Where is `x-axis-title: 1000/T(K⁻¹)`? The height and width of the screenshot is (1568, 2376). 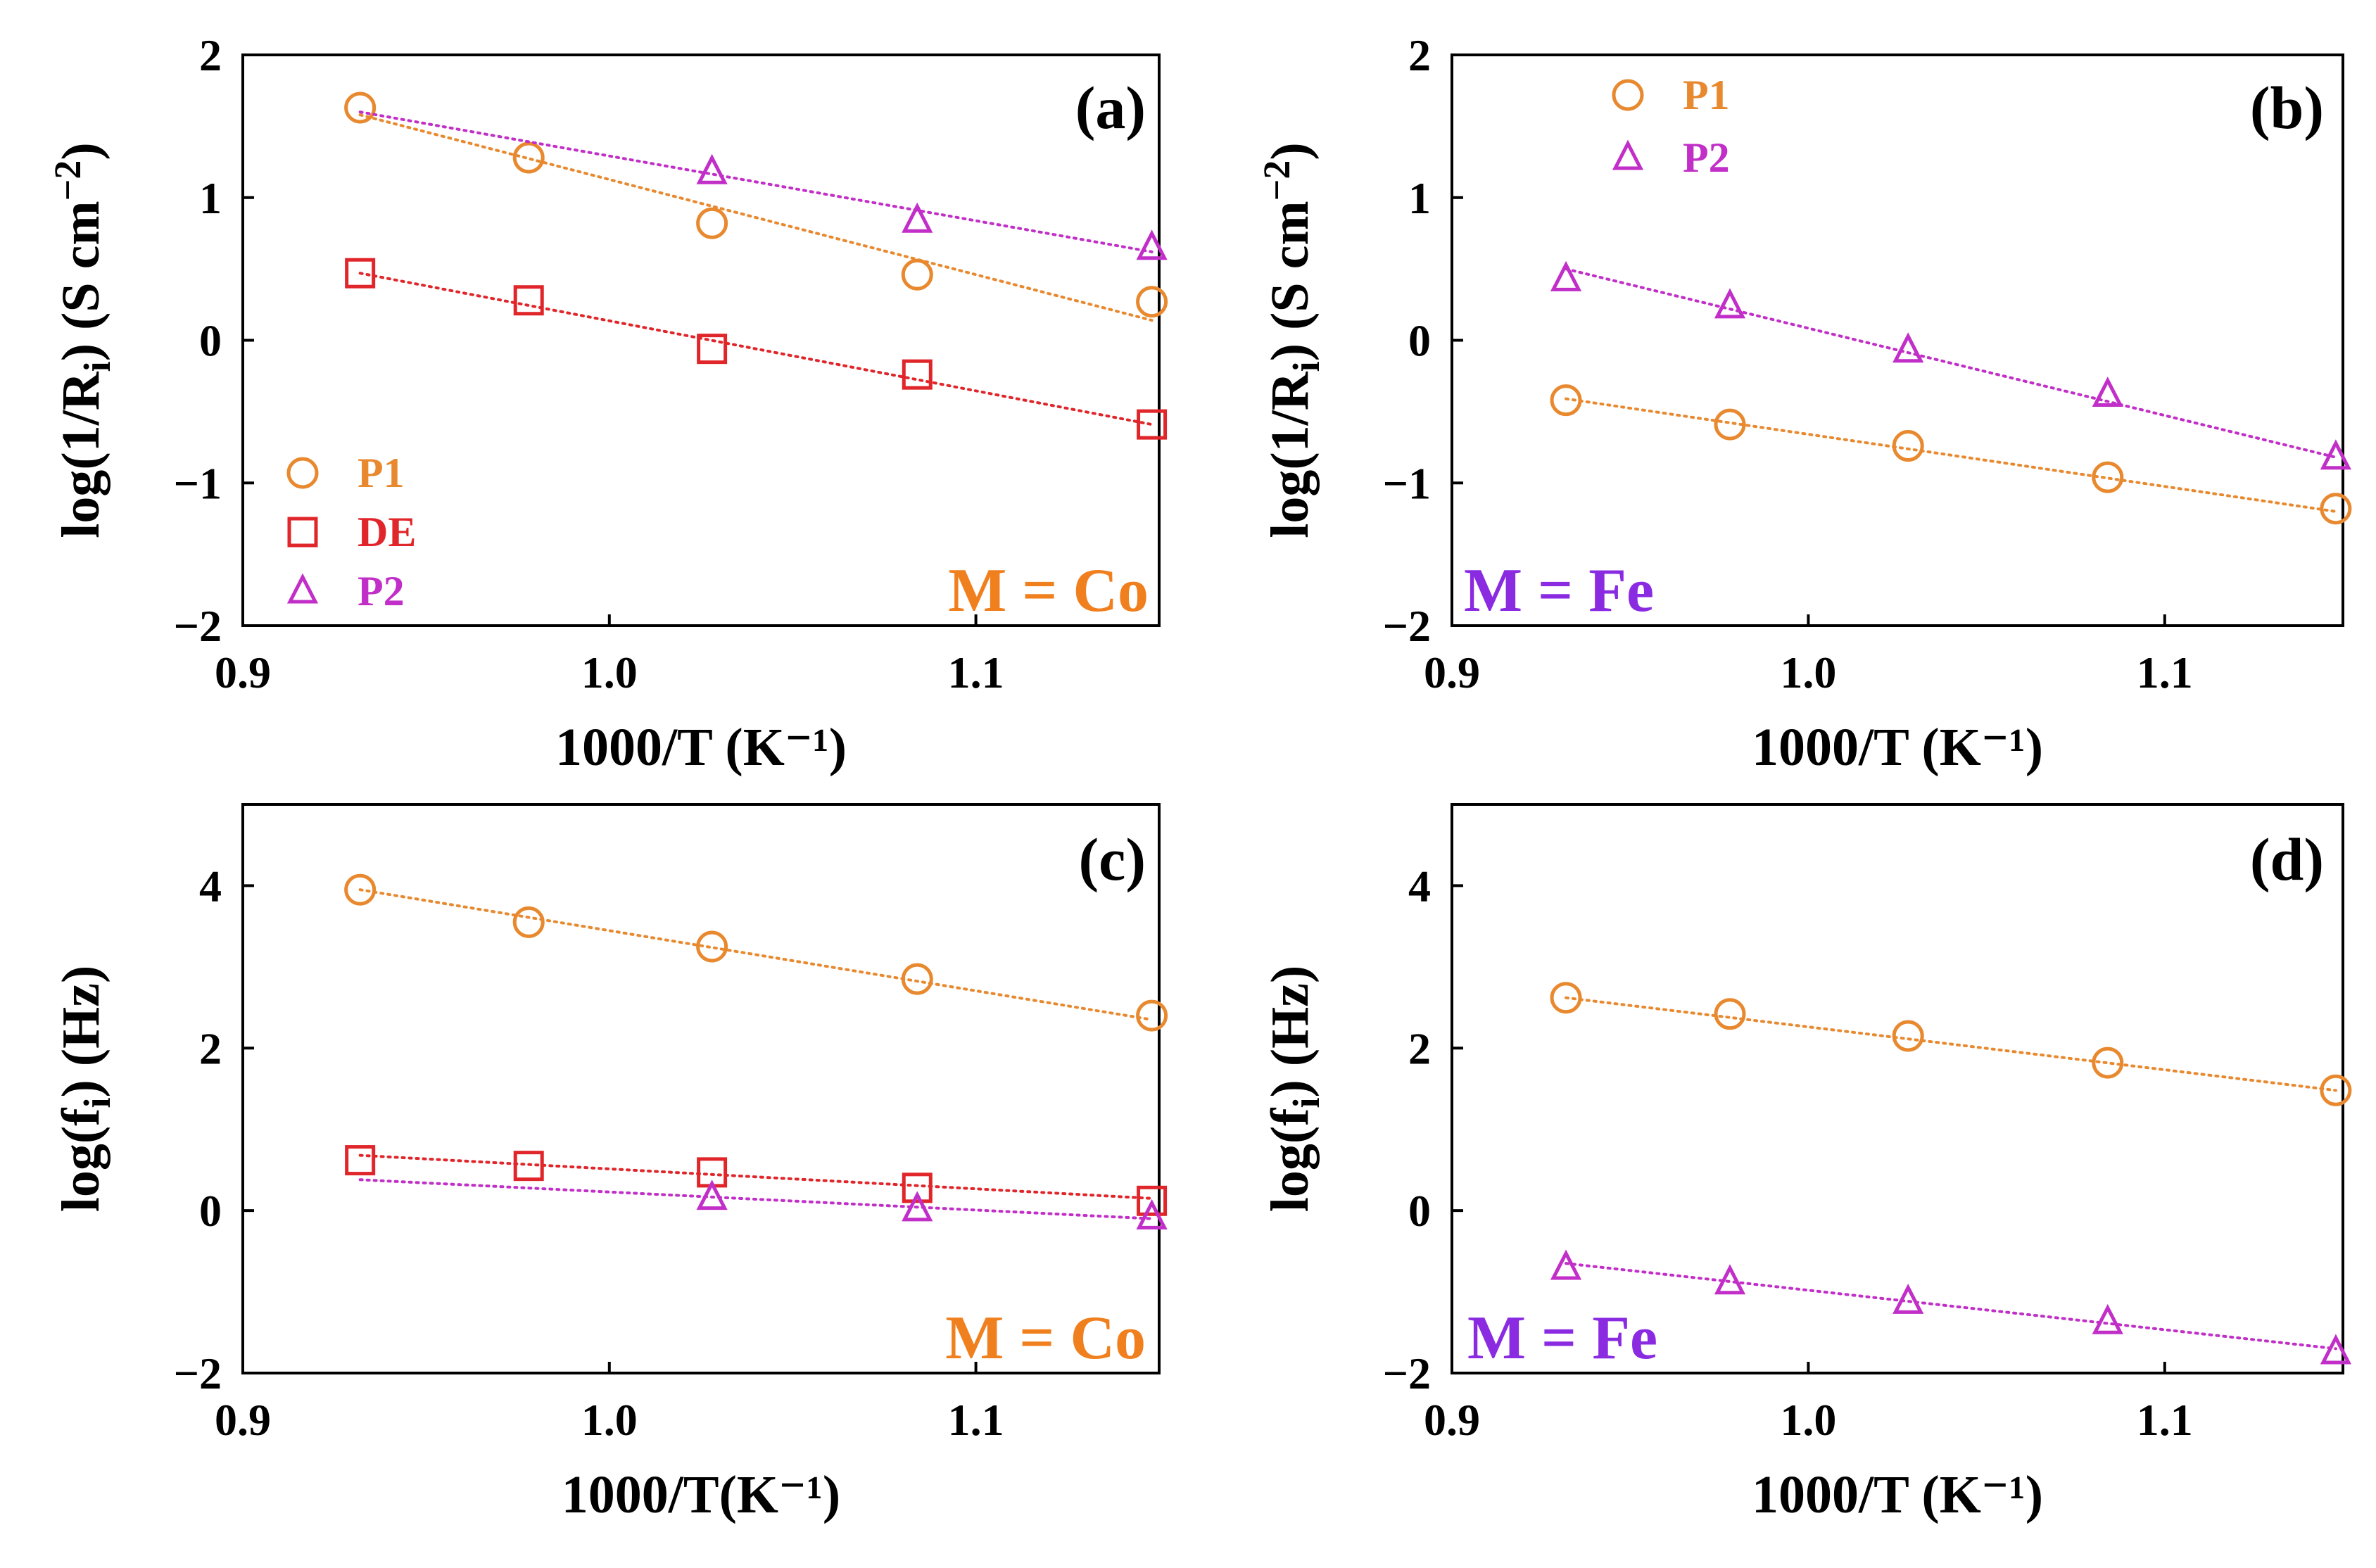 x-axis-title: 1000/T(K⁻¹) is located at coordinates (701, 1494).